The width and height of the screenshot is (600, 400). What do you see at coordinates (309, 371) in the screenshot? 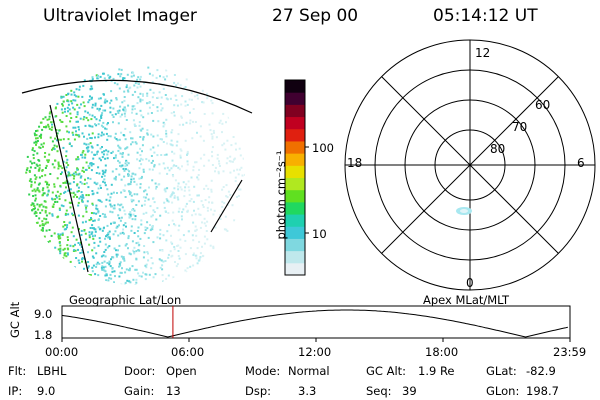
I see `mode-value: Normal` at bounding box center [309, 371].